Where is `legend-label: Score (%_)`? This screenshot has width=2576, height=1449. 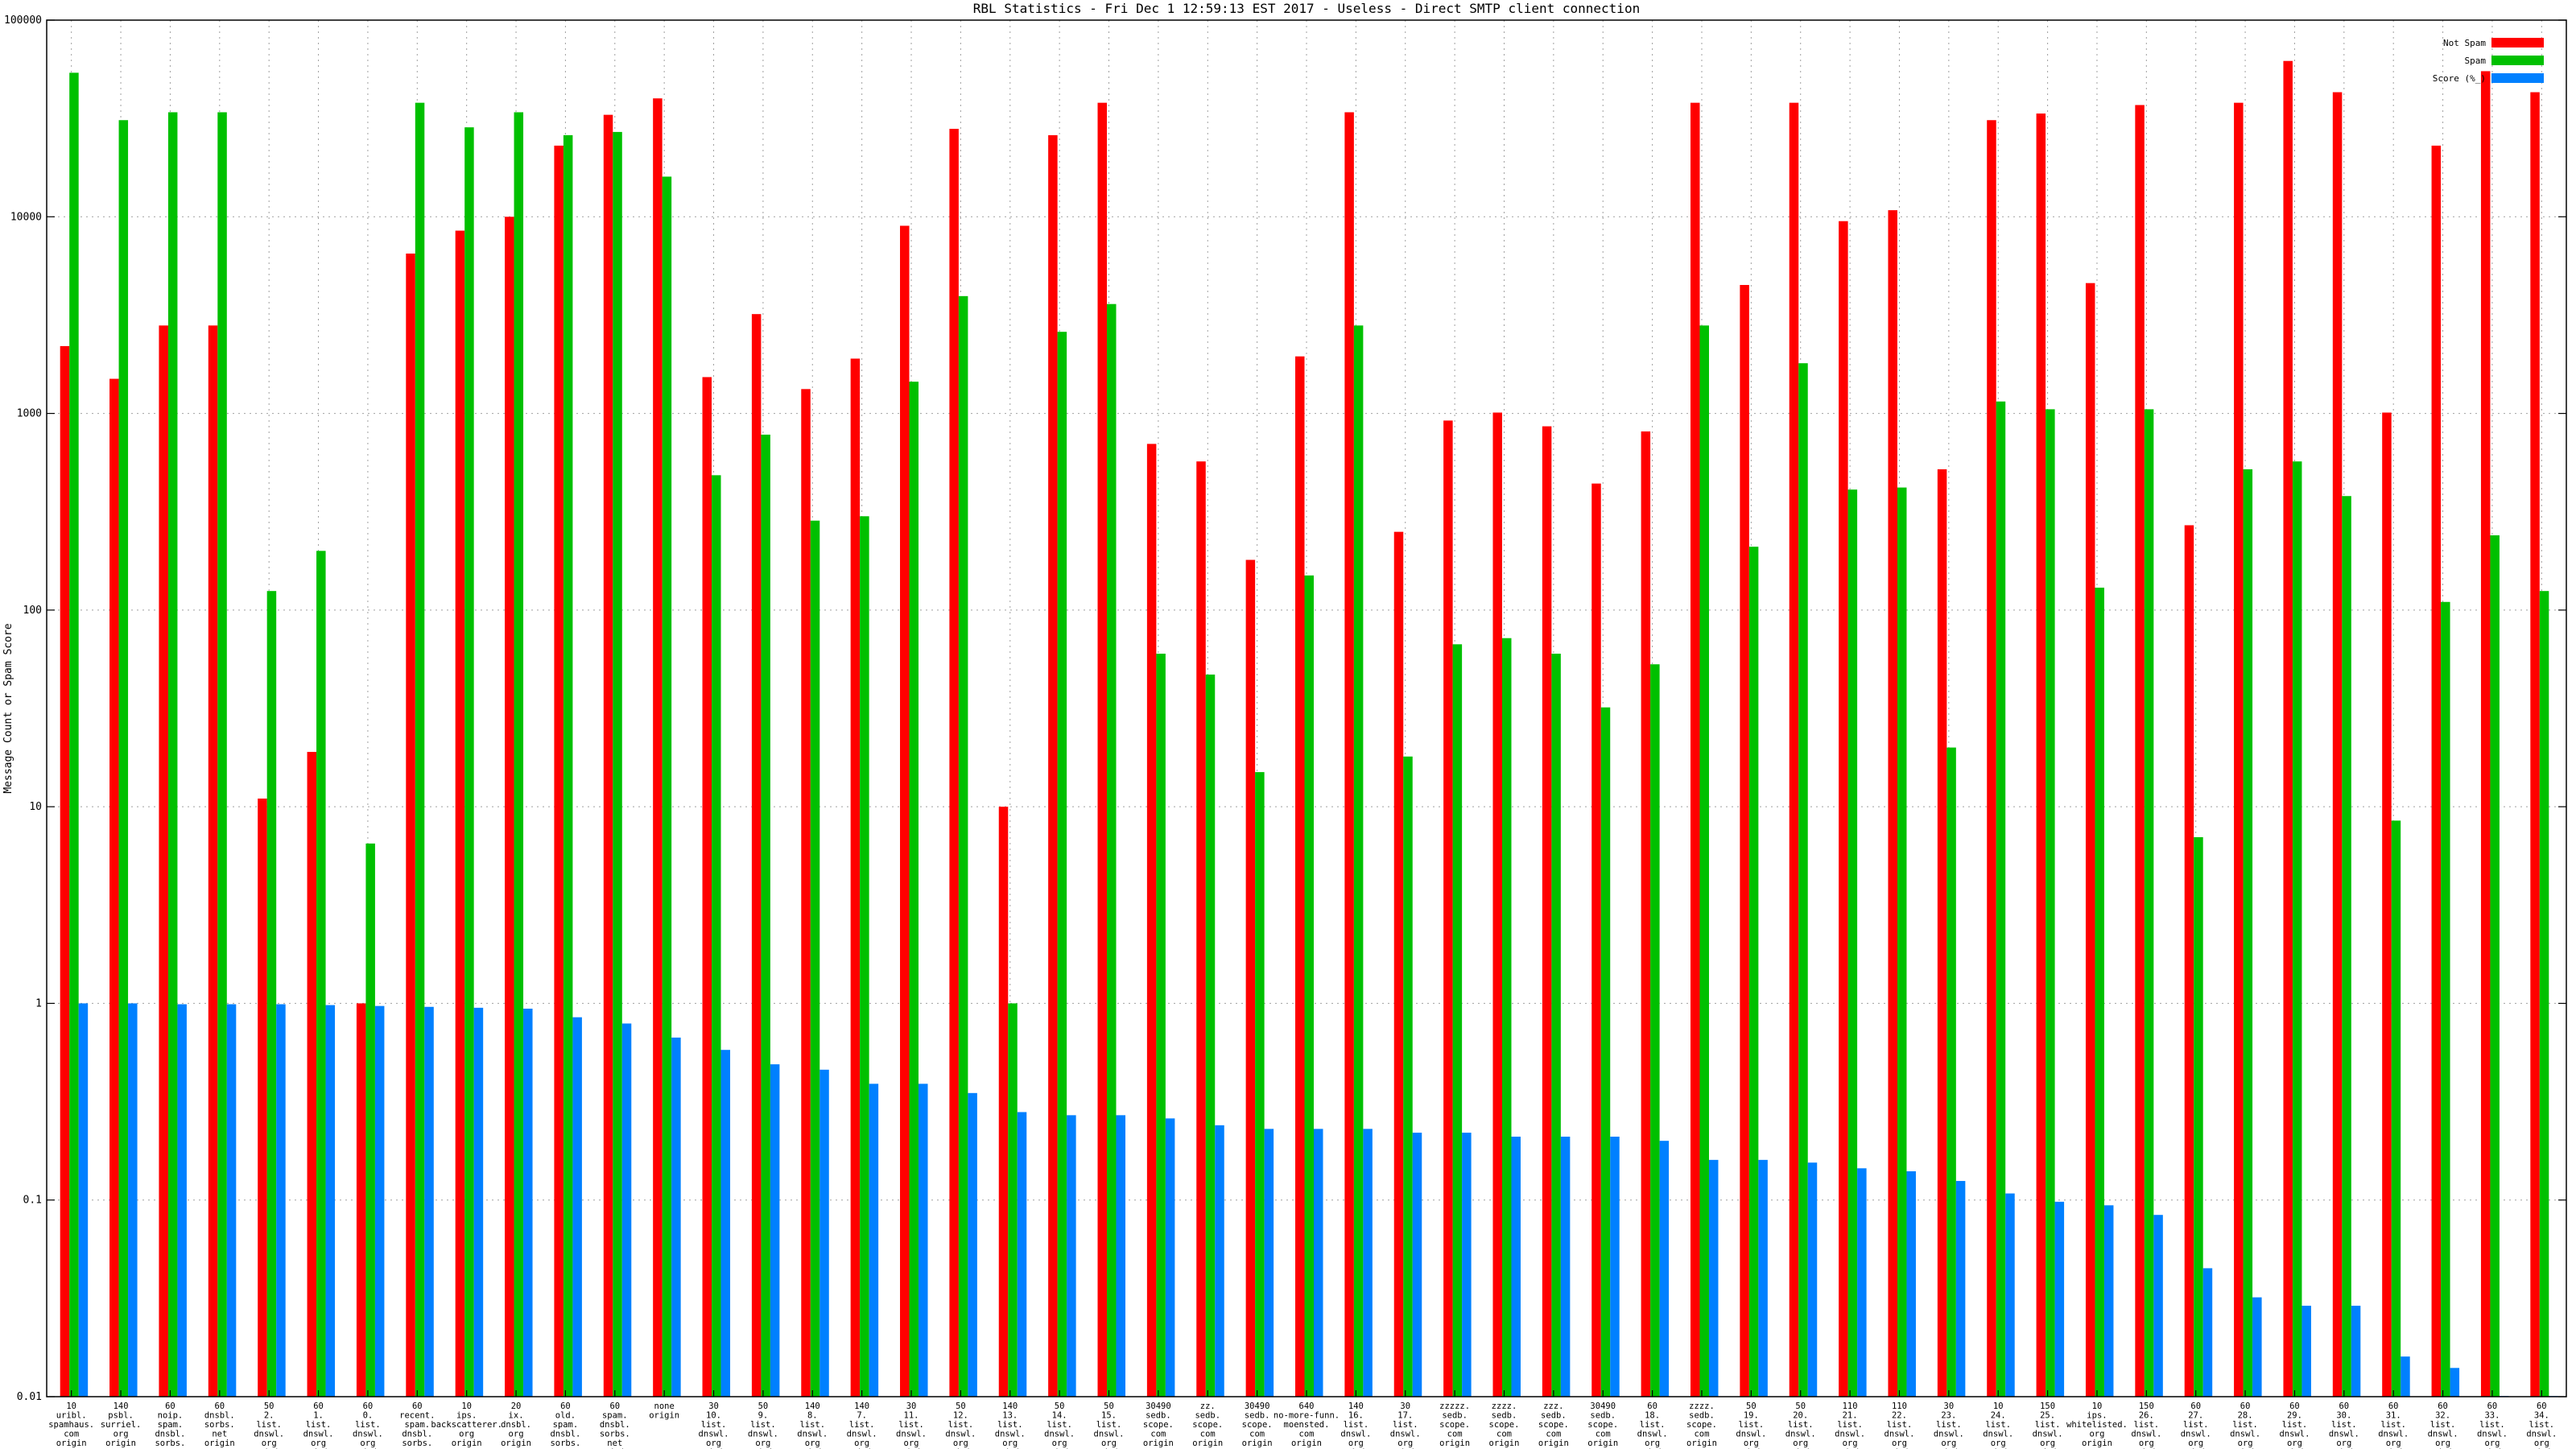 legend-label: Score (%_) is located at coordinates (2459, 78).